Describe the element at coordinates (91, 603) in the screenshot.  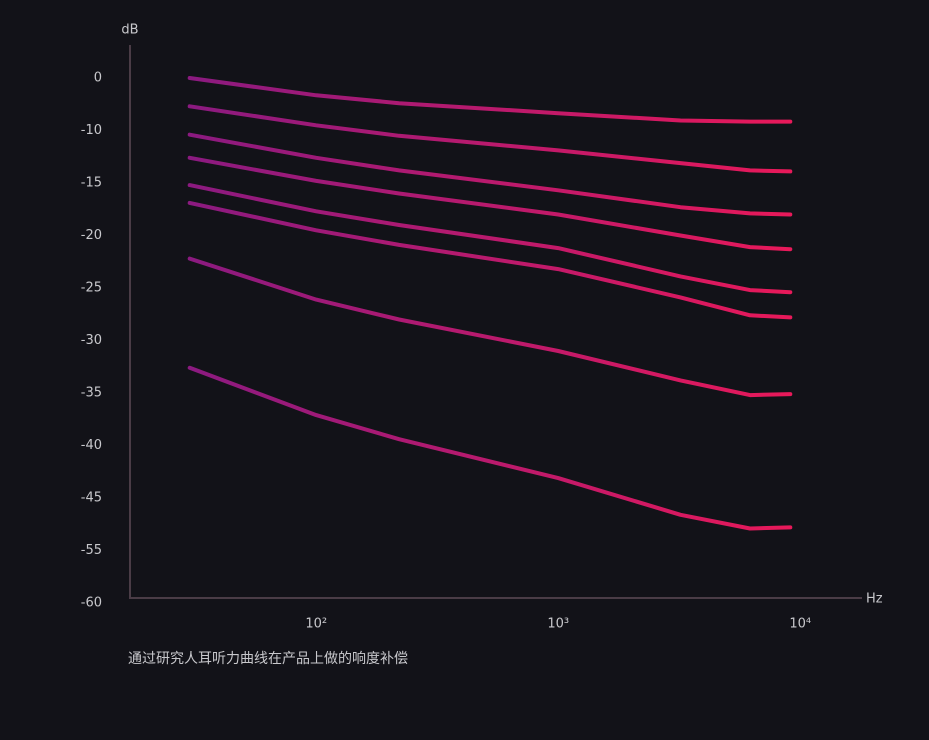
I see `y-tick-label: -60` at that location.